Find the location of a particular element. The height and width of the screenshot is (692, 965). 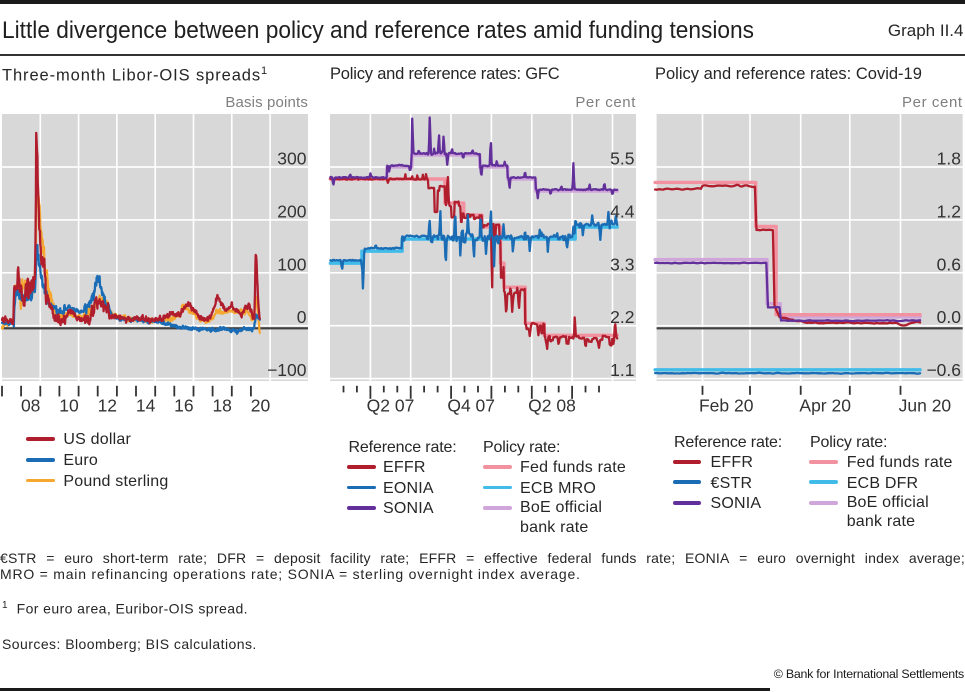

svg-text: 2.2 is located at coordinates (622, 317).